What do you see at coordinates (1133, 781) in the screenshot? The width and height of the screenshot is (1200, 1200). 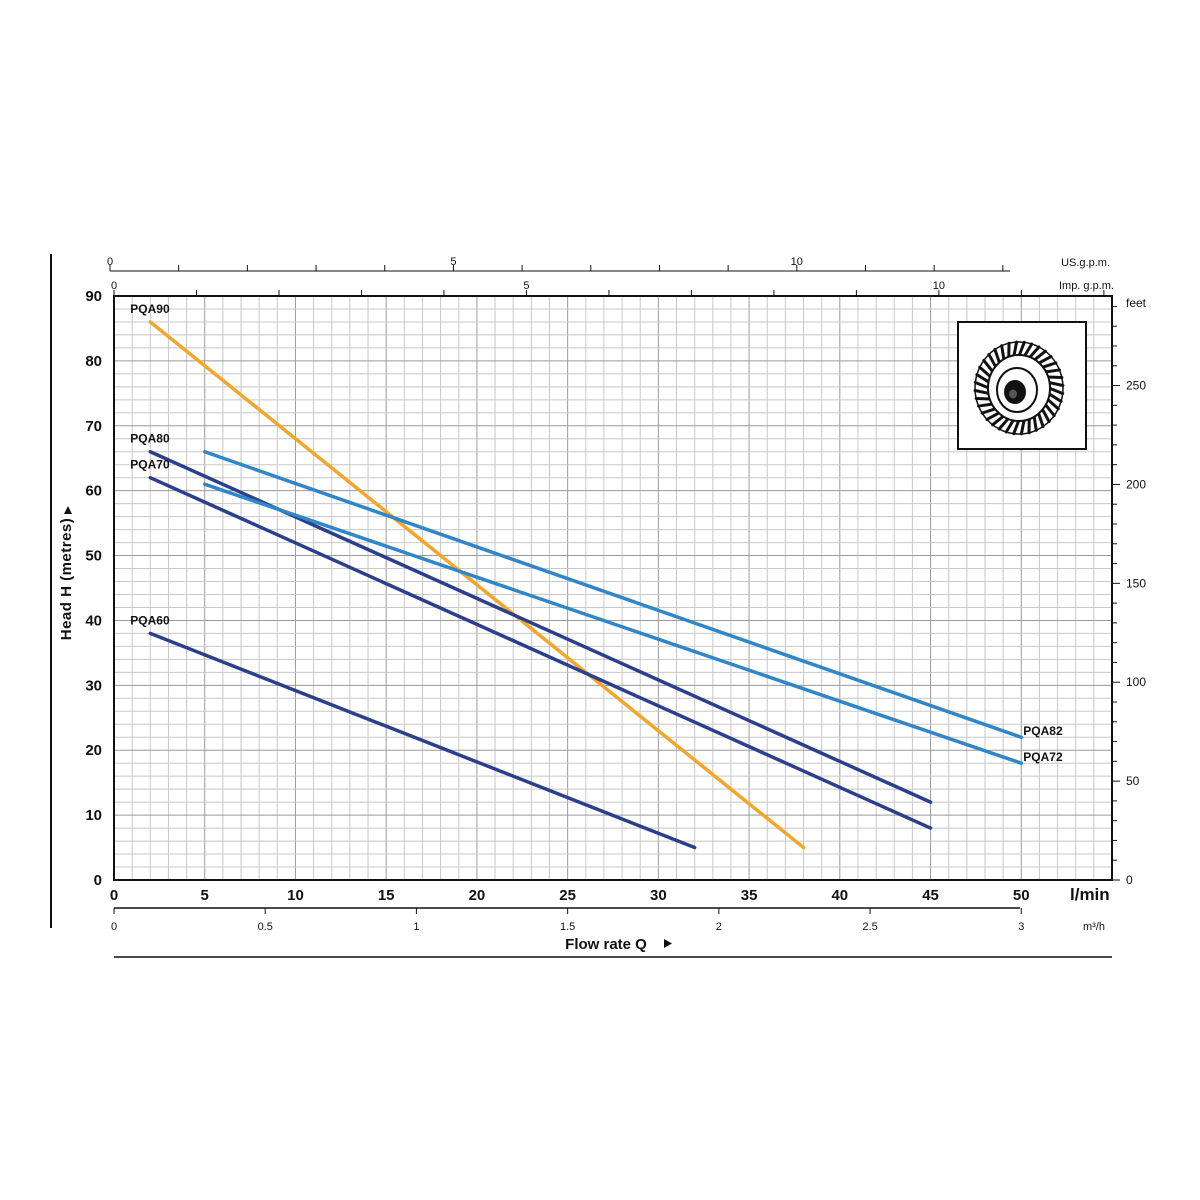 I see `feet-tick-label: 50` at bounding box center [1133, 781].